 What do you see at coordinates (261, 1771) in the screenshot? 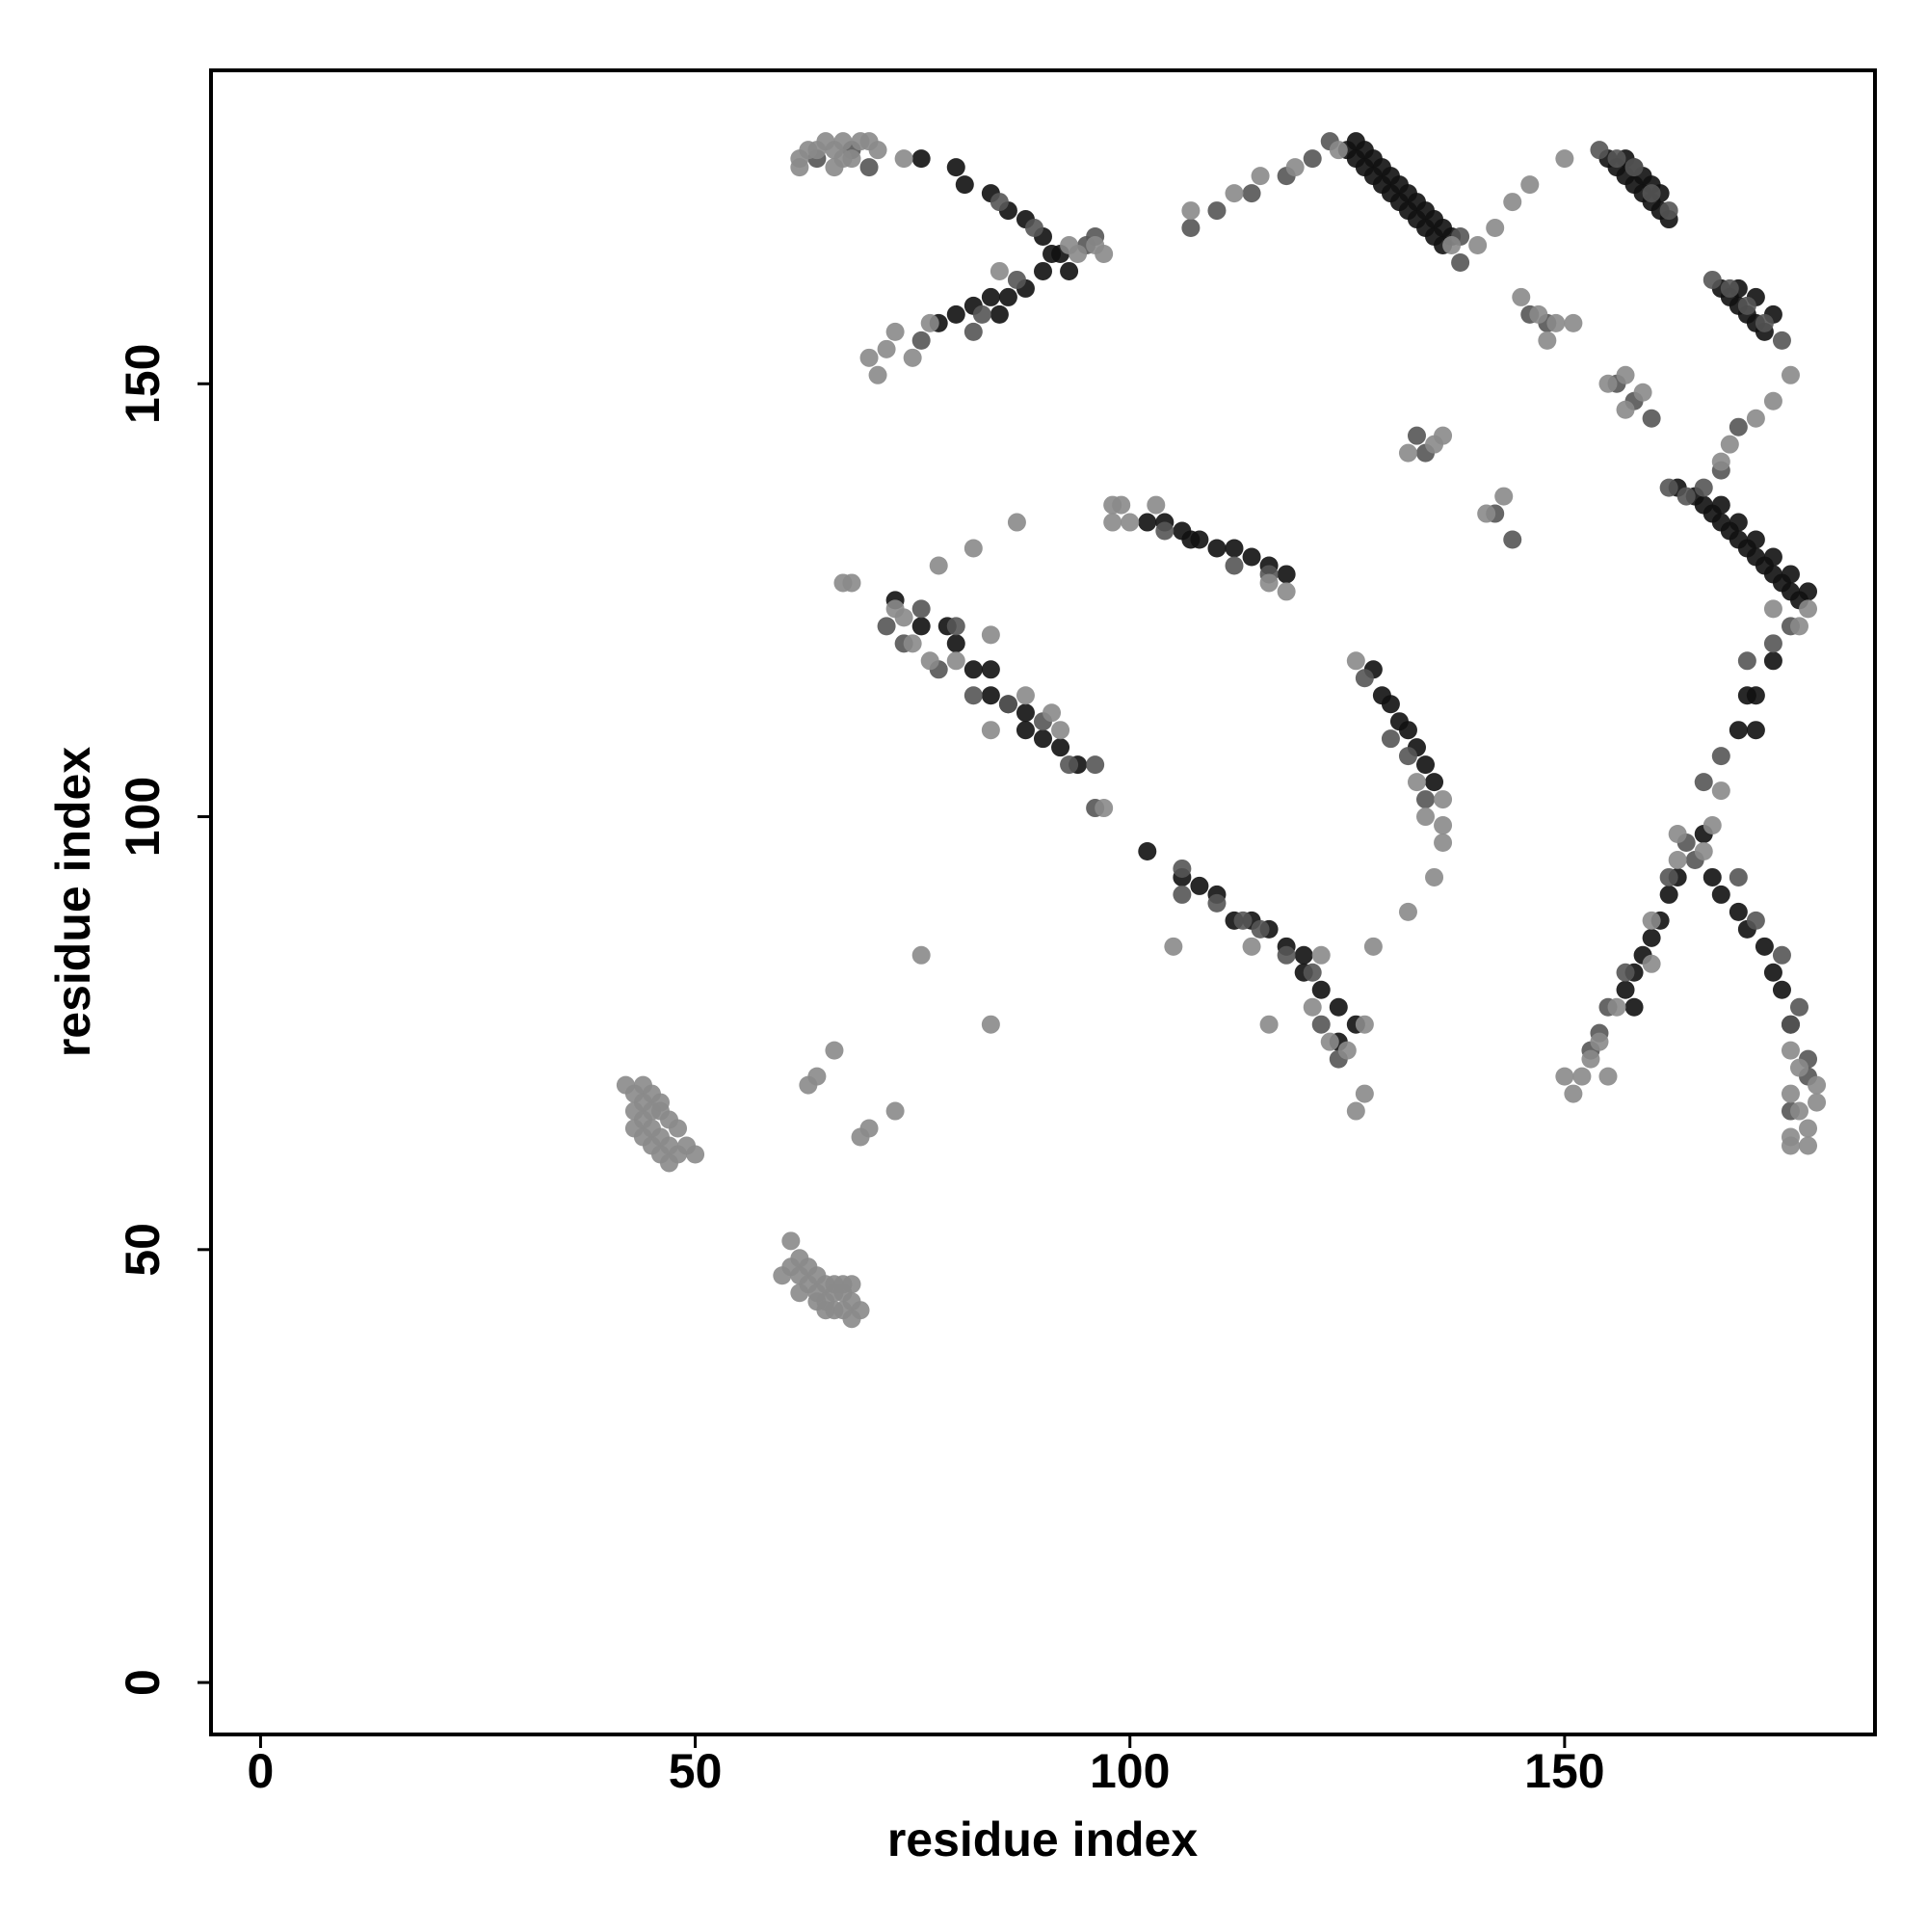
I see `x-tick-label: 0` at bounding box center [261, 1771].